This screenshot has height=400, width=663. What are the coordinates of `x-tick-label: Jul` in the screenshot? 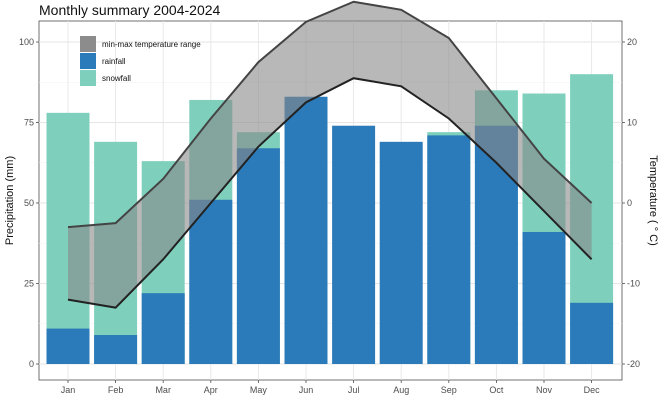 It's located at (354, 390).